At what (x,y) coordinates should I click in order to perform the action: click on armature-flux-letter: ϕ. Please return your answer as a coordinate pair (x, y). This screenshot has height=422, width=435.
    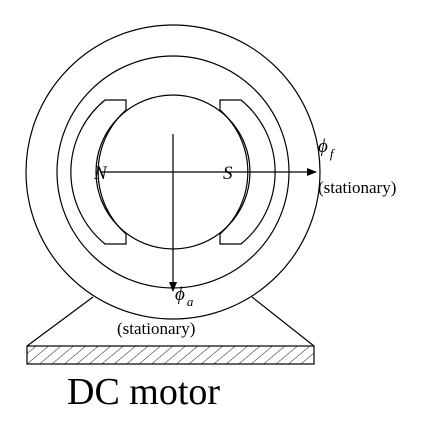
    Looking at the image, I should click on (180, 294).